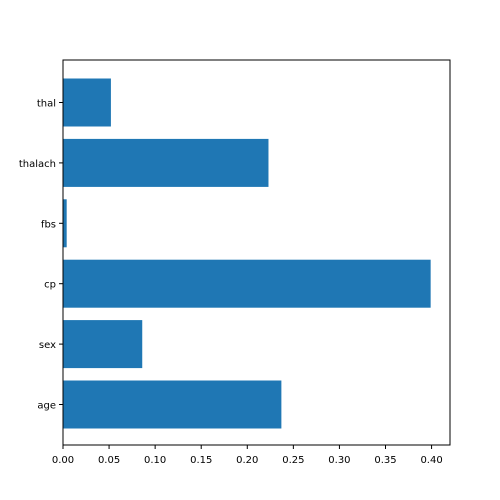 The width and height of the screenshot is (500, 500). I want to click on bar-cp, so click(247, 283).